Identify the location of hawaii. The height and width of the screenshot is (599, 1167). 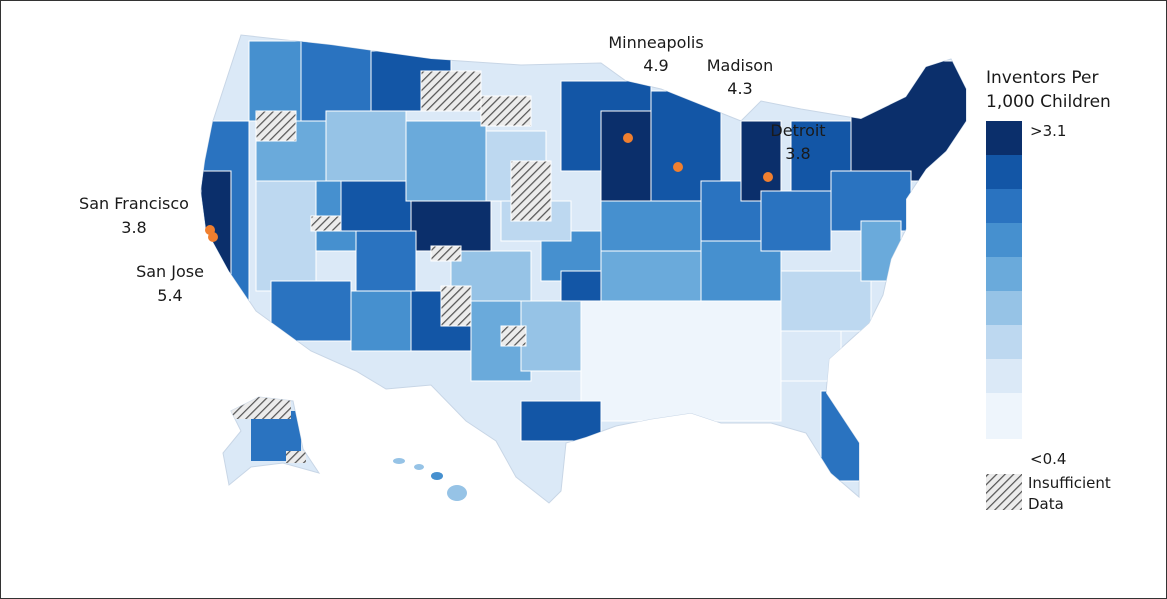
(430, 479).